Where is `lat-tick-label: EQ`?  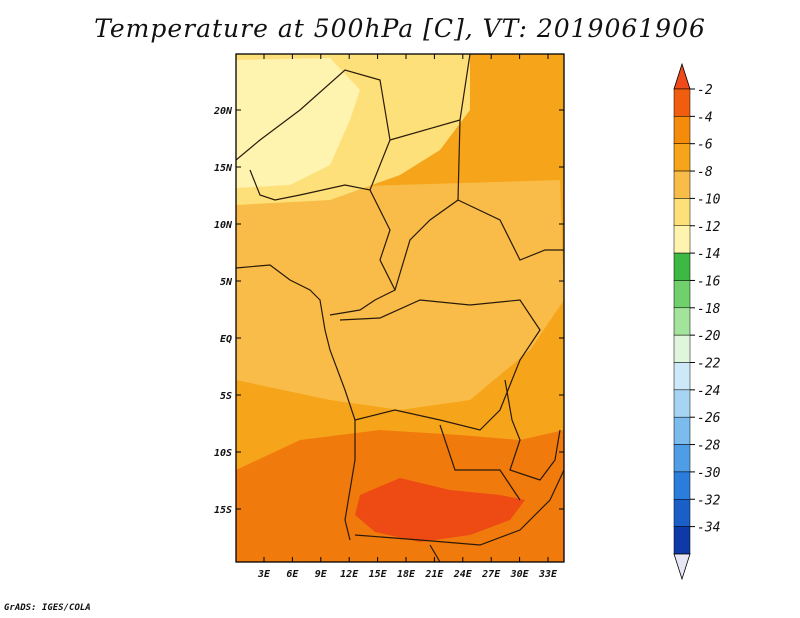
lat-tick-label: EQ is located at coordinates (226, 339).